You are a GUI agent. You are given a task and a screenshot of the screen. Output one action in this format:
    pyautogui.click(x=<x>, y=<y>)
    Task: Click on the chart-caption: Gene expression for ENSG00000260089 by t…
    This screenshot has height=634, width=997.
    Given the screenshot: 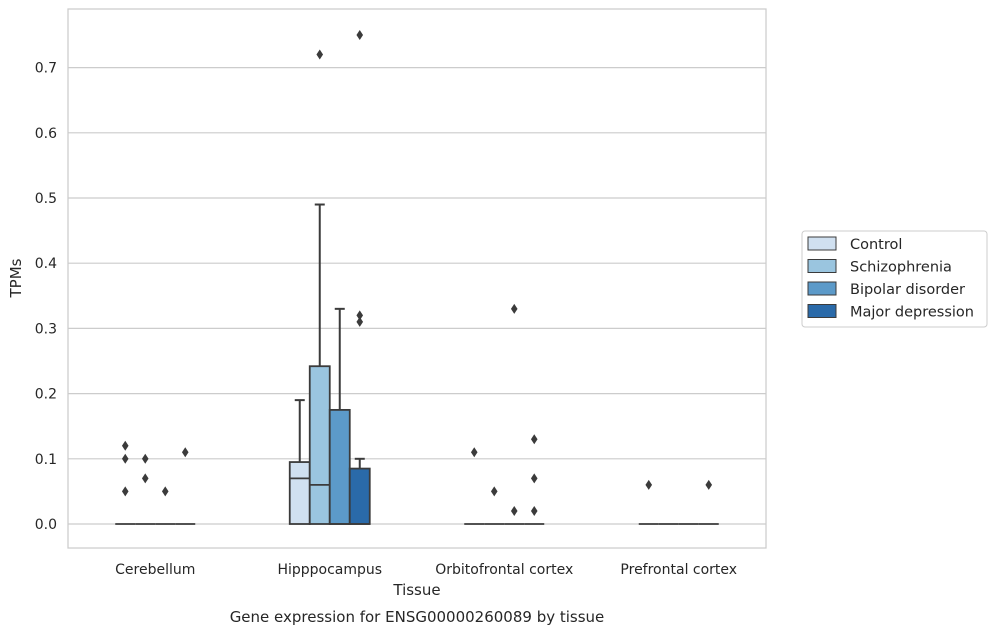 What is the action you would take?
    pyautogui.click(x=417, y=617)
    